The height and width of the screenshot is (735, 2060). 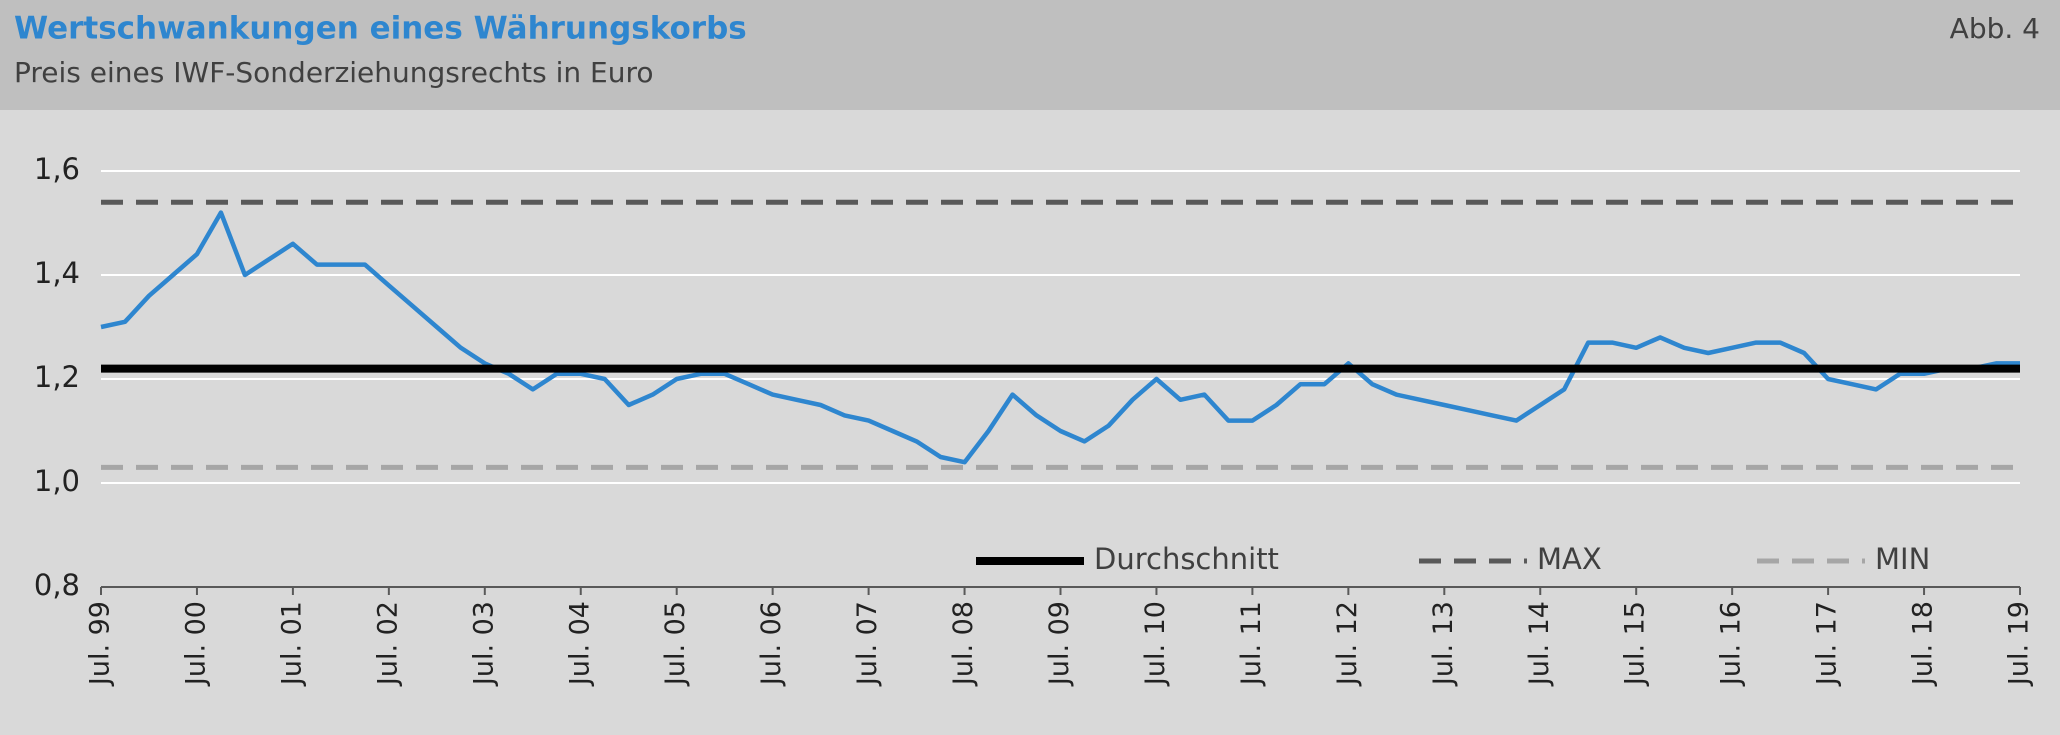 I want to click on chart-title: Wertschwankungen eines Währungskorbs, so click(x=380, y=29).